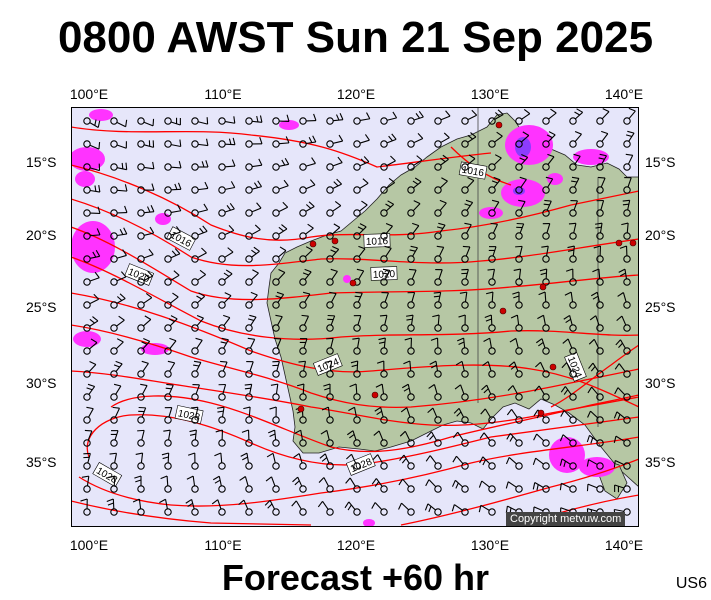 The height and width of the screenshot is (600, 711). I want to click on forecast-label: Forecast +60 hr, so click(355, 577).